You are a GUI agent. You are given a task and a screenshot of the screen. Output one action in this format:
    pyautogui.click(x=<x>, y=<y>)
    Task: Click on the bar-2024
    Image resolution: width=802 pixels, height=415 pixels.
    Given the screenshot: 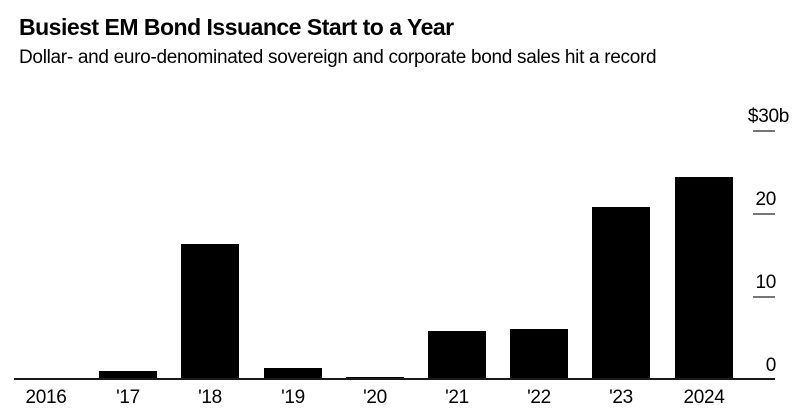 What is the action you would take?
    pyautogui.click(x=704, y=278)
    